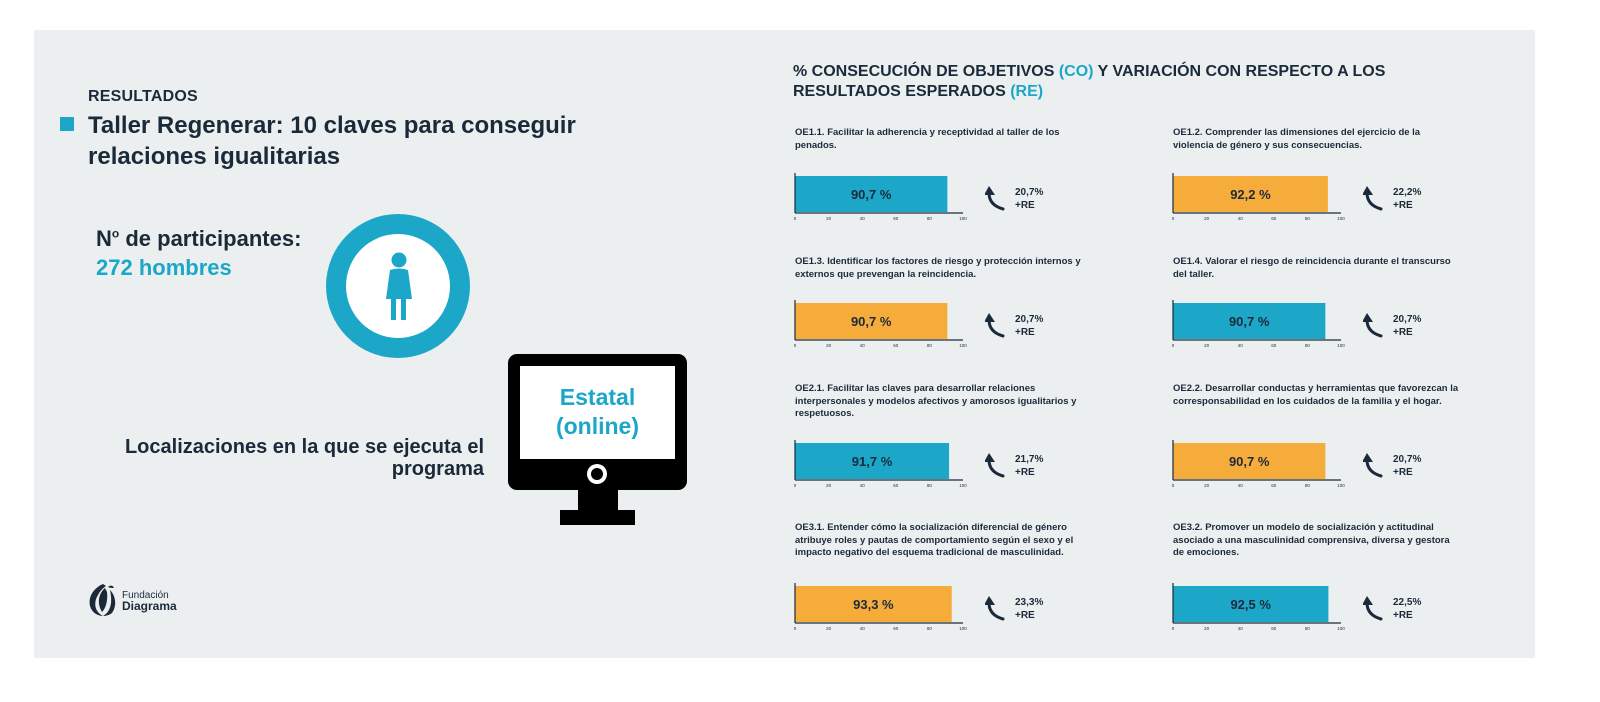  Describe the element at coordinates (149, 606) in the screenshot. I see `logo-line-2: Diagrama` at that location.